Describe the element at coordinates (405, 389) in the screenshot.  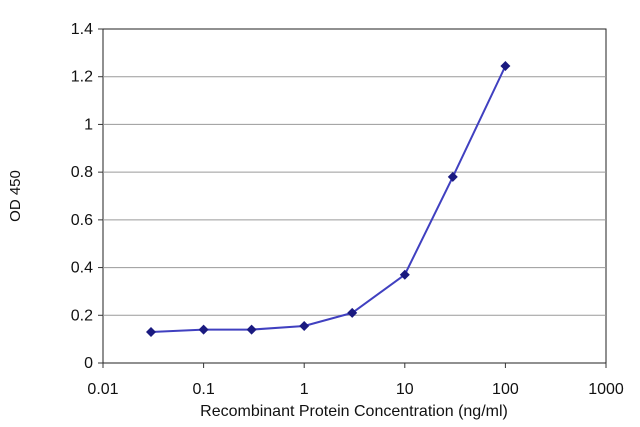
I see `x-tick-label: 10` at that location.